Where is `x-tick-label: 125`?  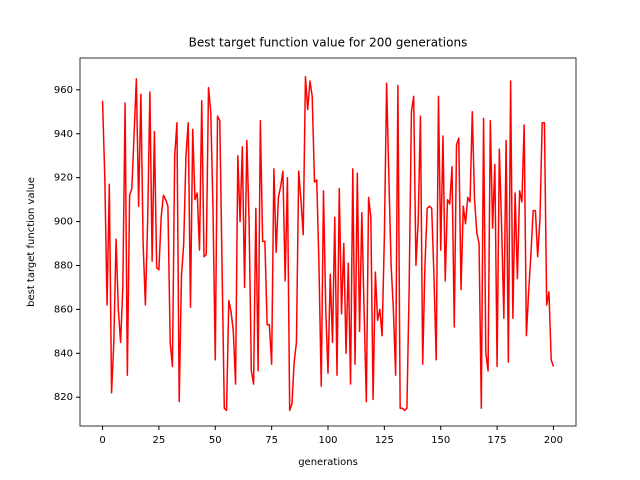 x-tick-label: 125 is located at coordinates (384, 440).